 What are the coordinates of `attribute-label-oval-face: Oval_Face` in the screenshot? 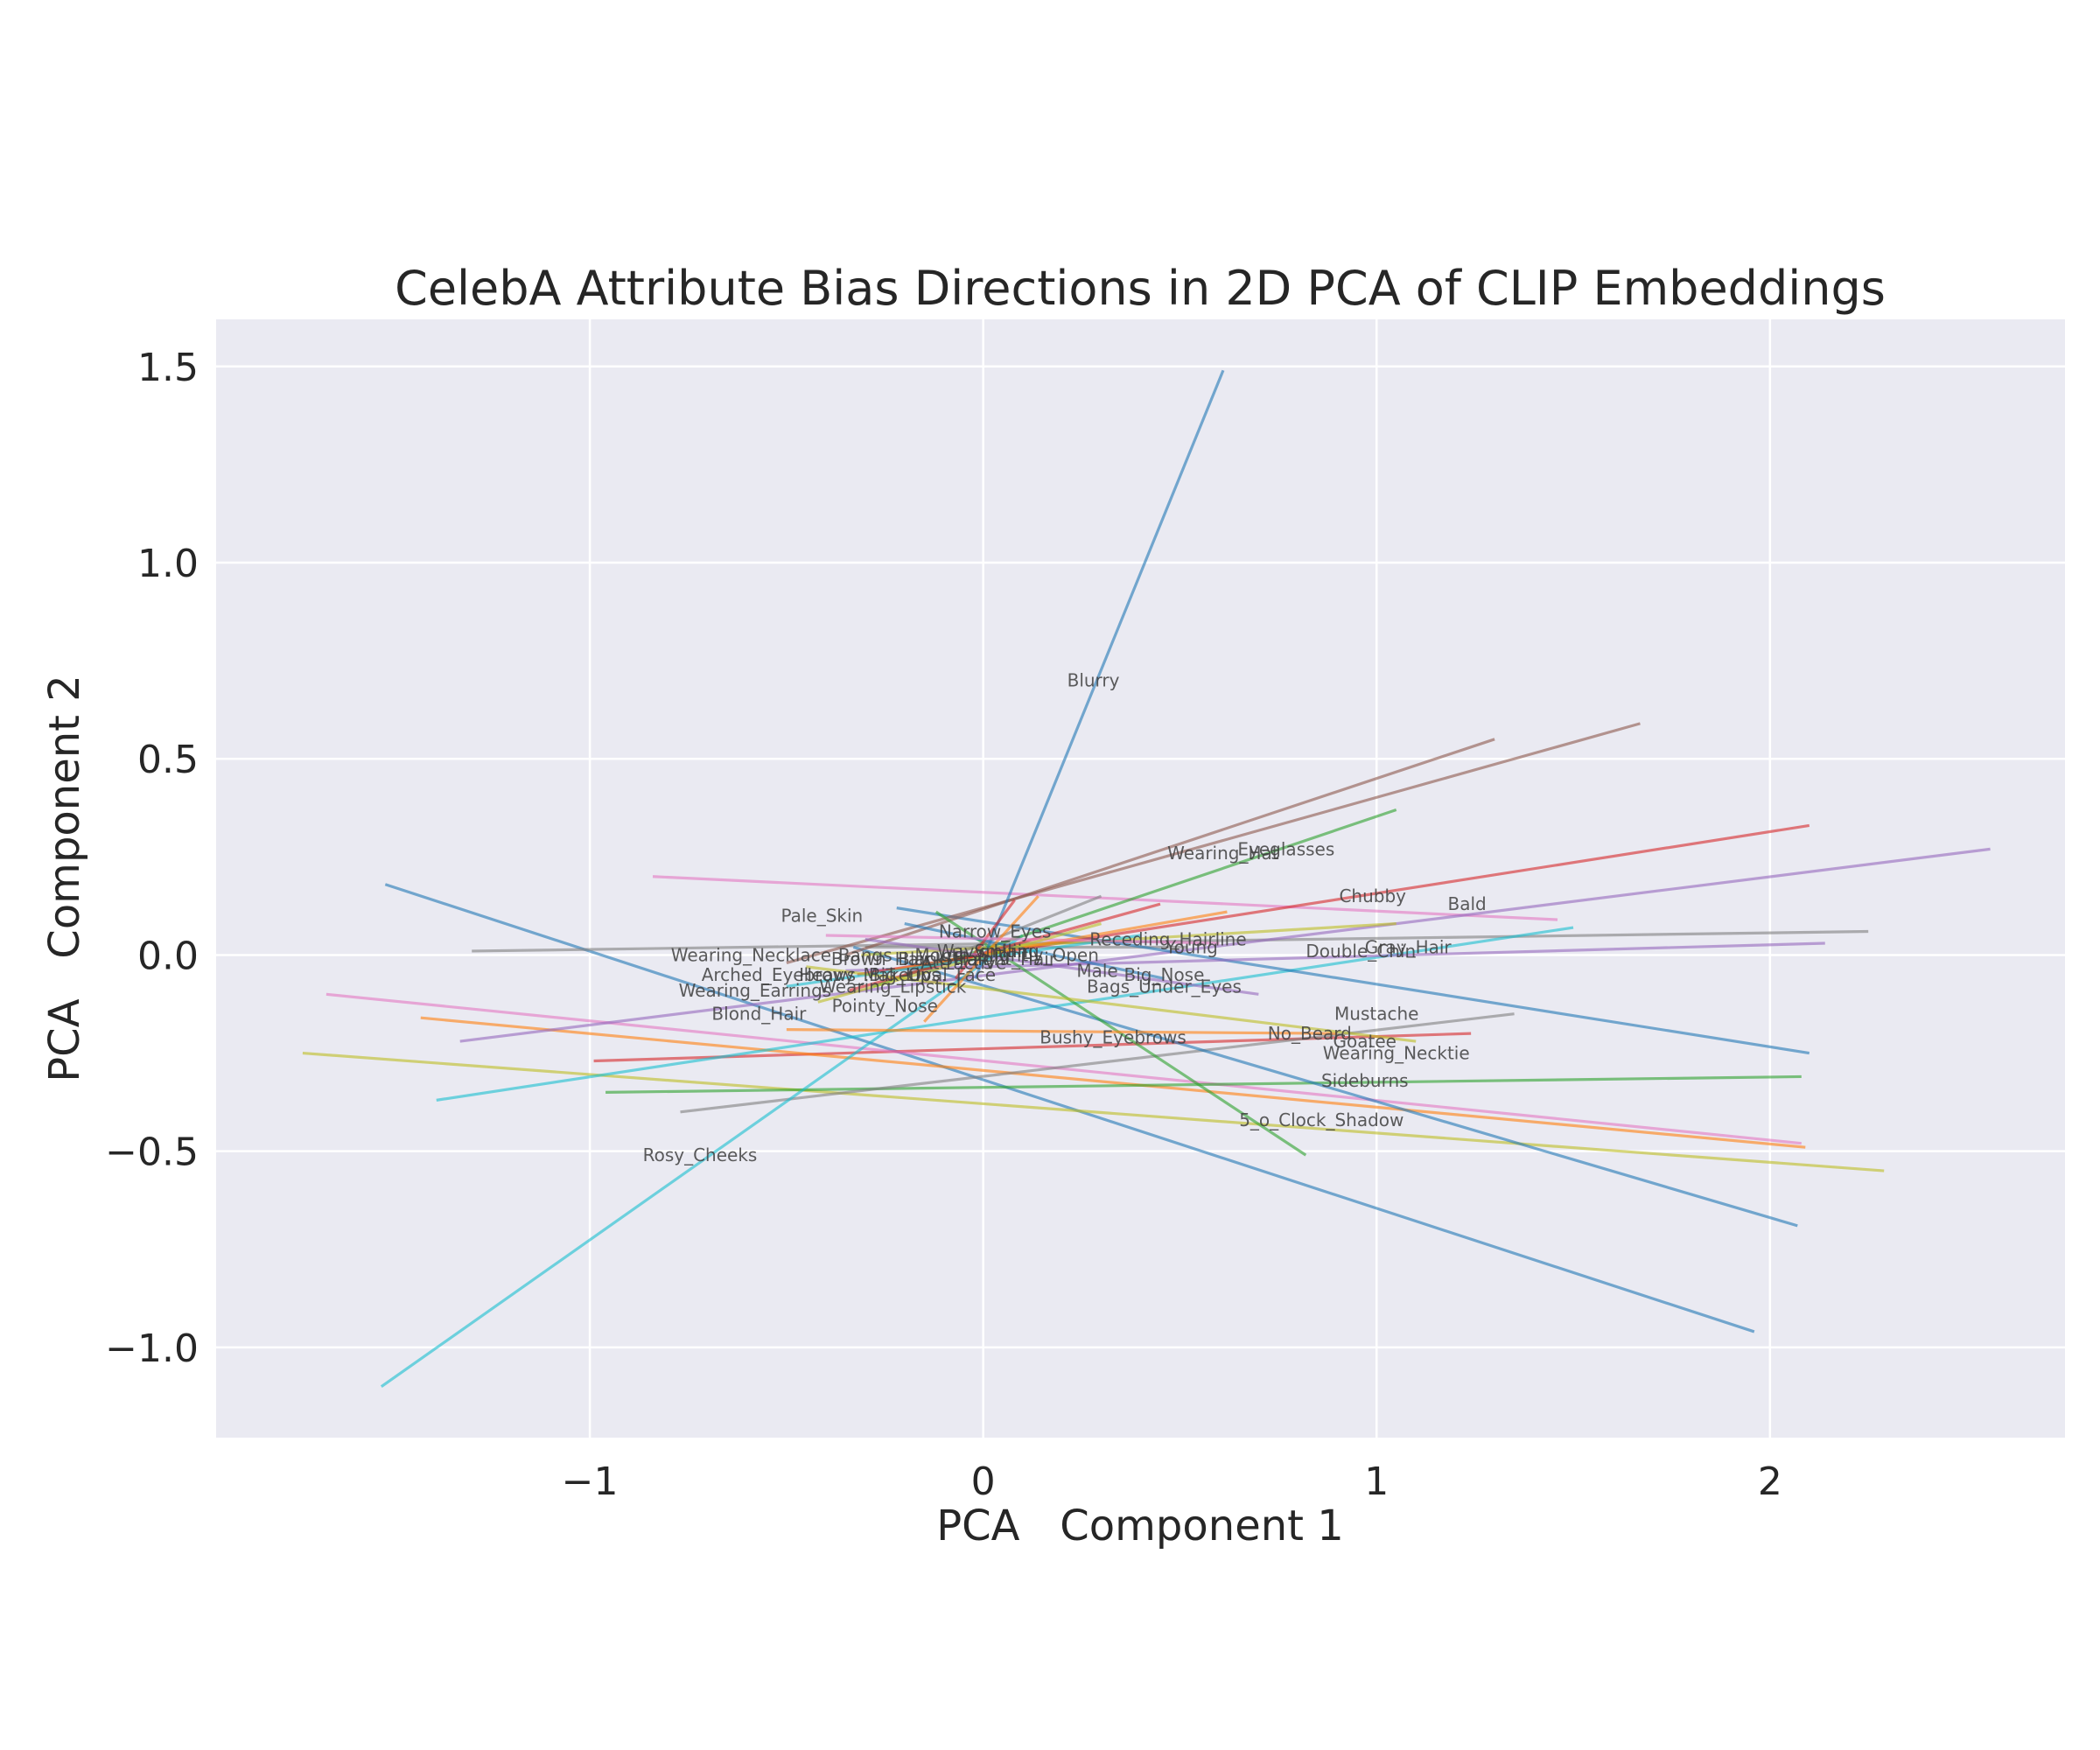 It's located at (951, 974).